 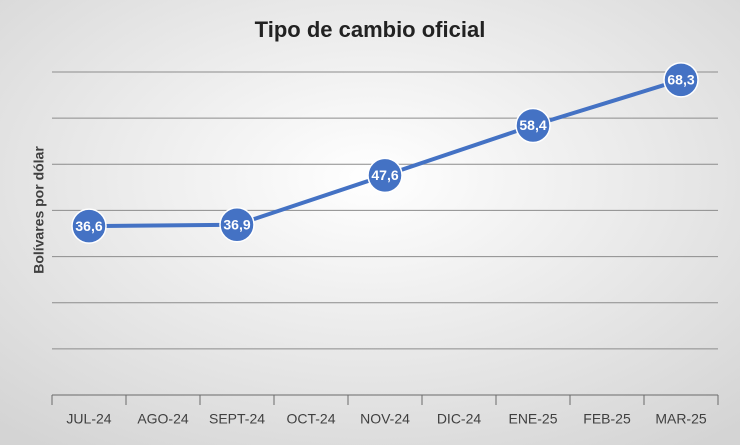 I want to click on x-tick-label: JUL-24, so click(x=88, y=419).